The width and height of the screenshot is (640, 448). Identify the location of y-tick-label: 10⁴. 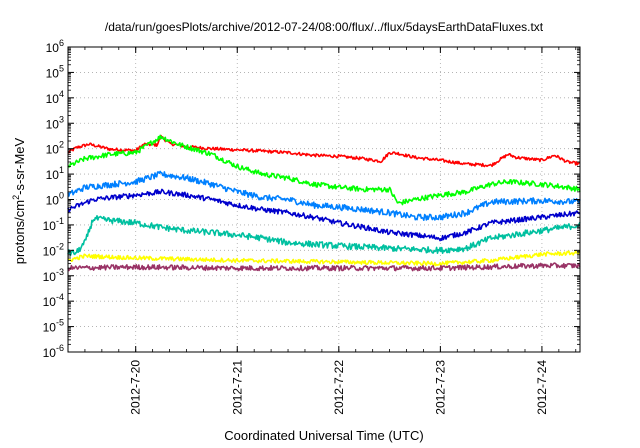
(55, 97).